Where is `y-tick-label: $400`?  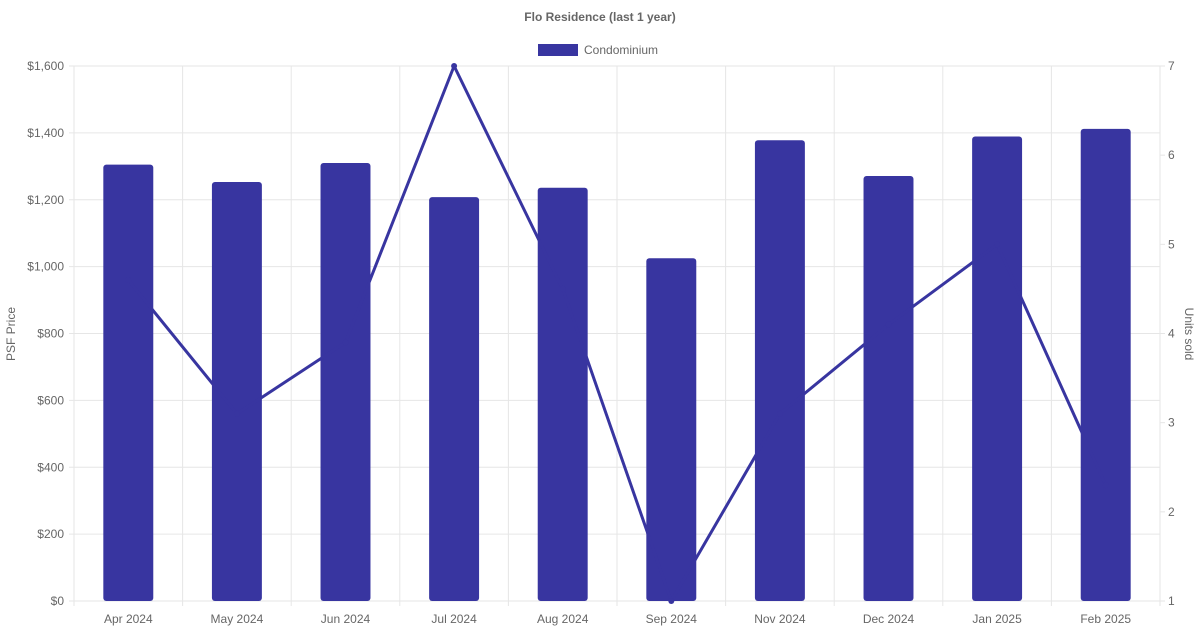 y-tick-label: $400 is located at coordinates (50, 467).